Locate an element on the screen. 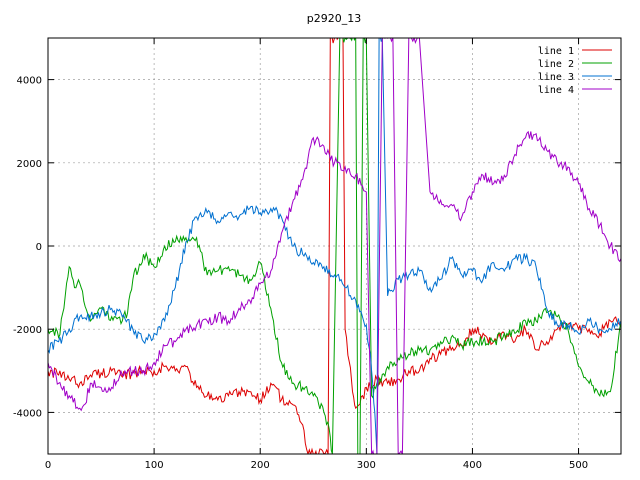 This screenshot has width=640, height=480. y-tick-label: 4000 is located at coordinates (29, 81).